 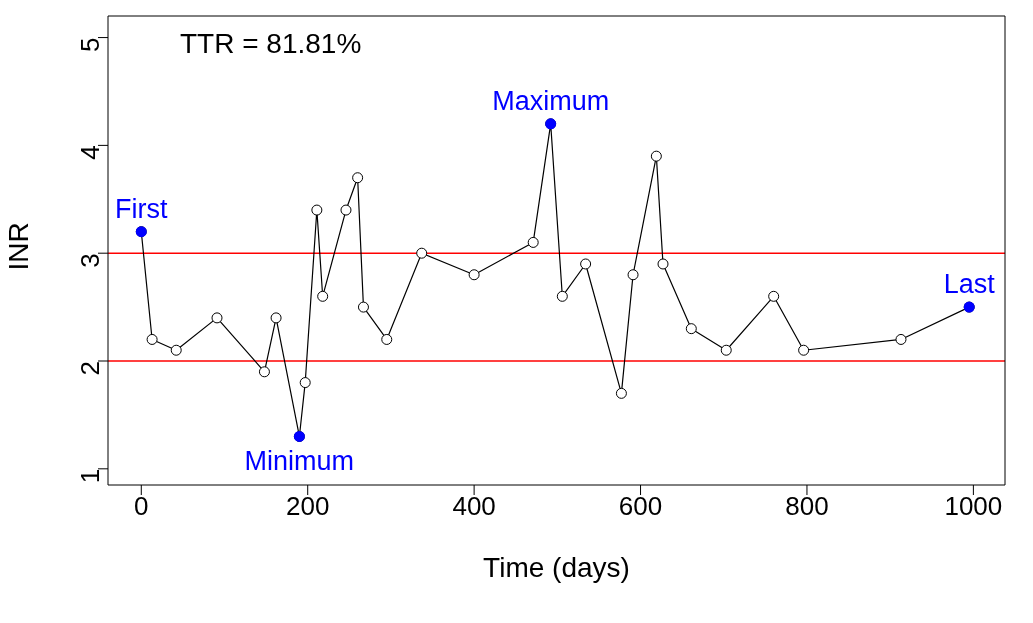 I want to click on y-tick-label: 3, so click(x=90, y=260).